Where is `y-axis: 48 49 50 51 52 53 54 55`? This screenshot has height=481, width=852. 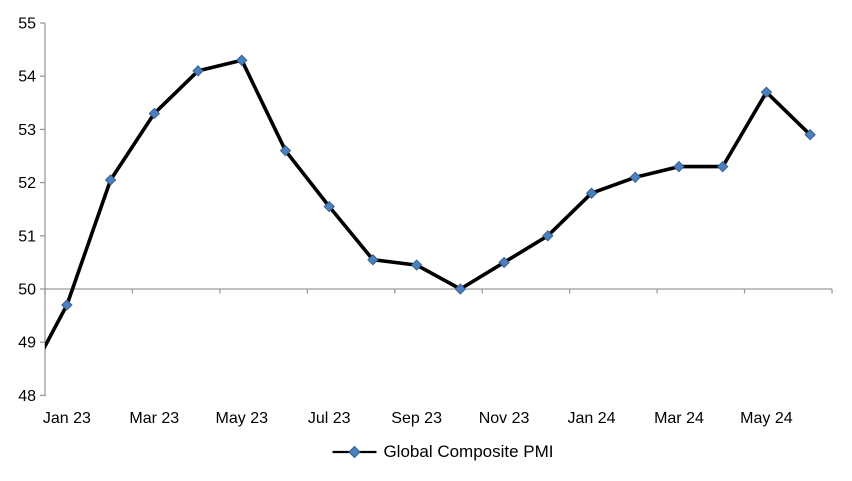
y-axis: 48 49 50 51 52 53 54 55 is located at coordinates (32, 210).